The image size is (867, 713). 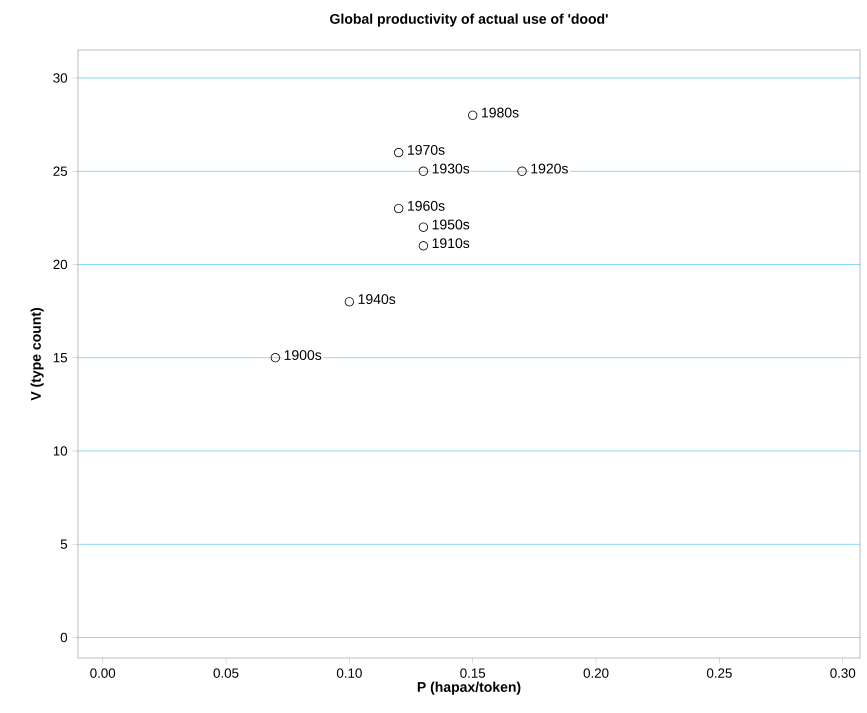 What do you see at coordinates (451, 225) in the screenshot?
I see `annotation: 1950s` at bounding box center [451, 225].